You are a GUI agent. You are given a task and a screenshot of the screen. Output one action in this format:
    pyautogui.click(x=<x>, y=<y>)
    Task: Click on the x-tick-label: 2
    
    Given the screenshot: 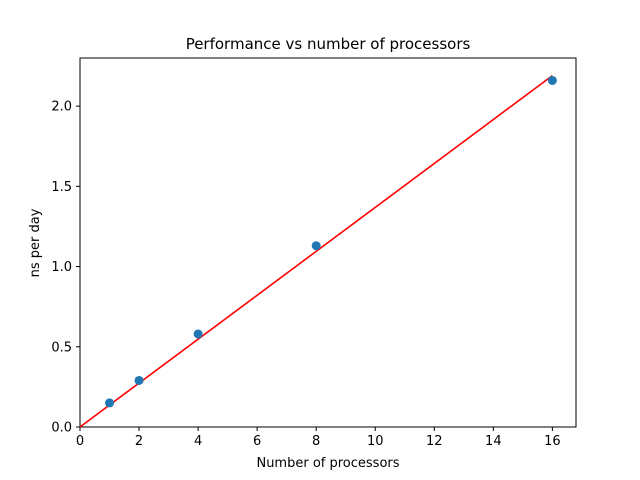 What is the action you would take?
    pyautogui.click(x=139, y=441)
    